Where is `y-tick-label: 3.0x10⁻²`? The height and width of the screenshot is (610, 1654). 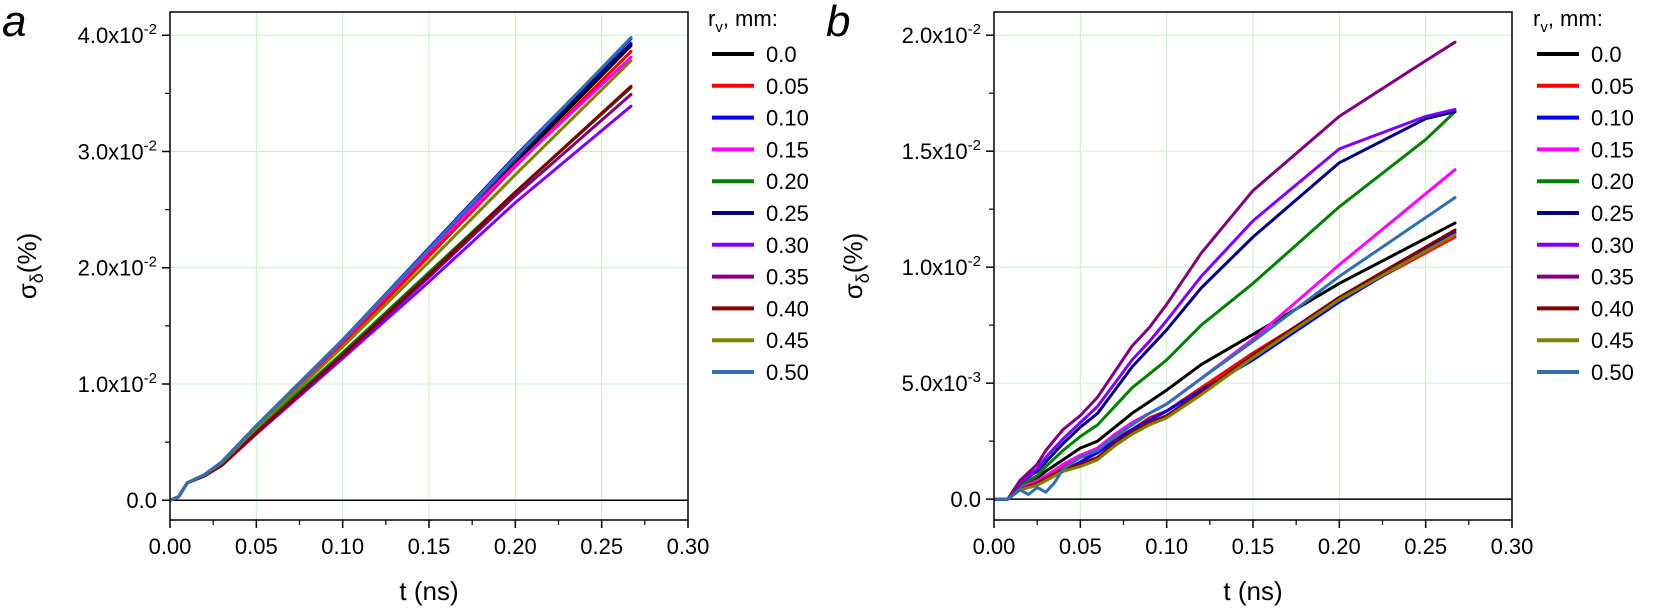 y-tick-label: 3.0x10⁻² is located at coordinates (117, 150).